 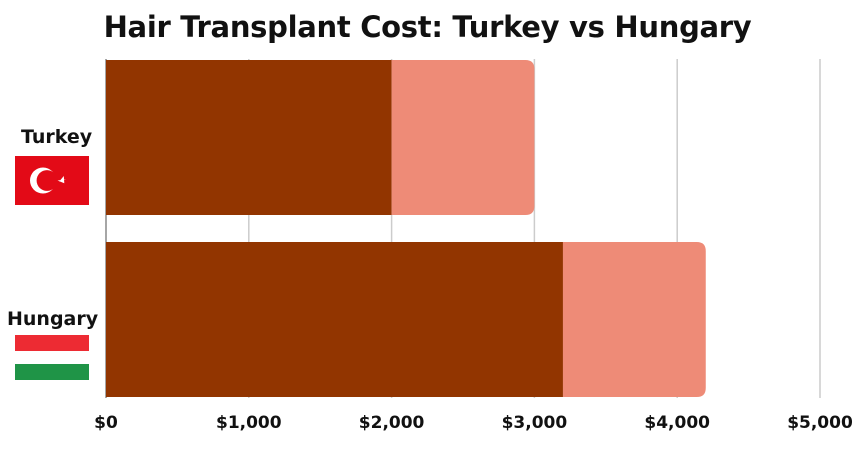 What do you see at coordinates (57, 137) in the screenshot?
I see `category-label-turkey: Turkey` at bounding box center [57, 137].